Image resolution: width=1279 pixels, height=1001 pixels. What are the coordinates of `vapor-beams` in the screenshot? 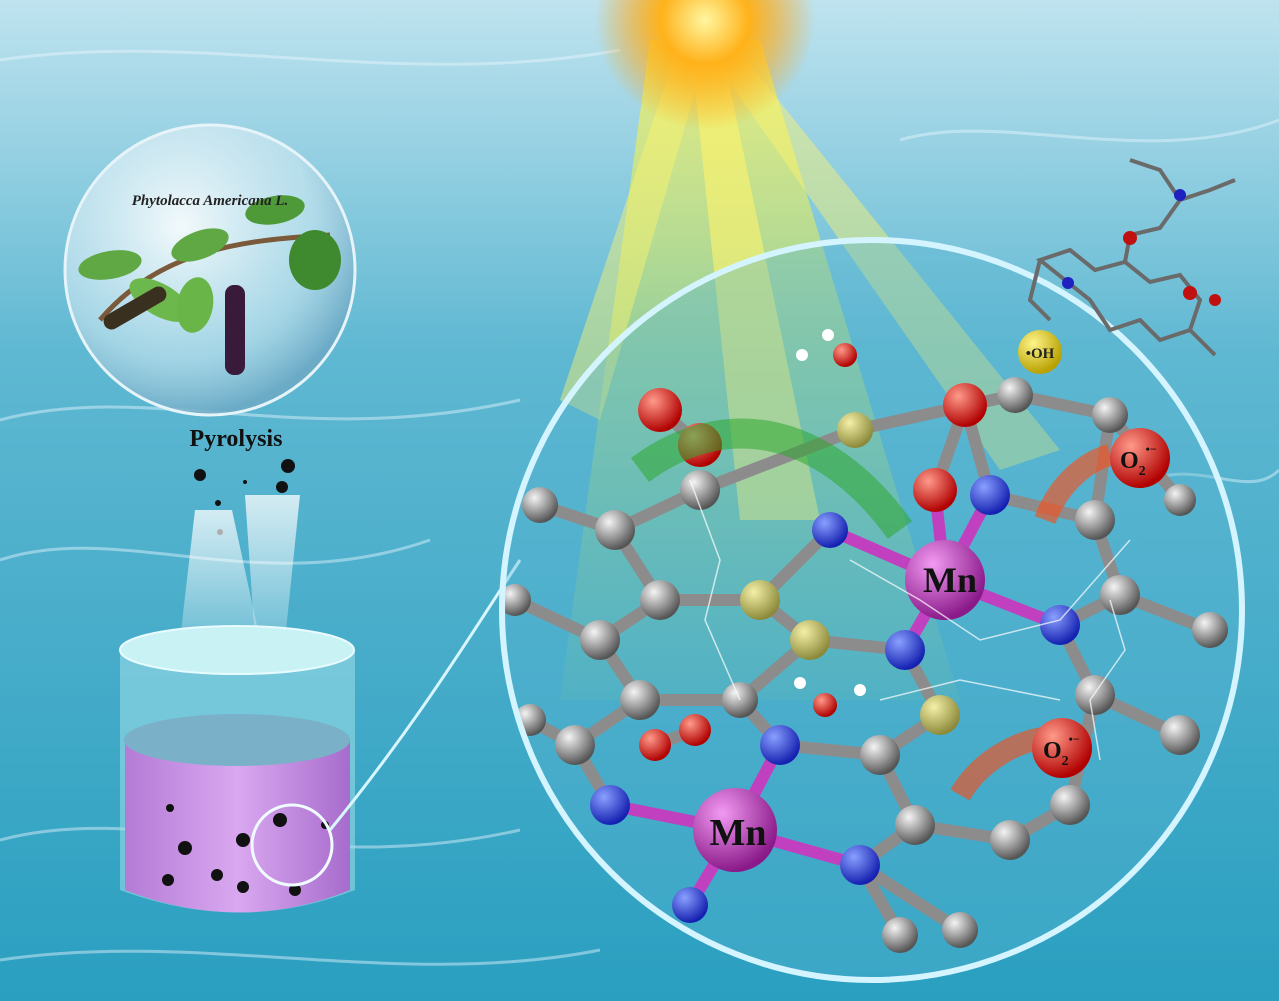 It's located at (240, 567).